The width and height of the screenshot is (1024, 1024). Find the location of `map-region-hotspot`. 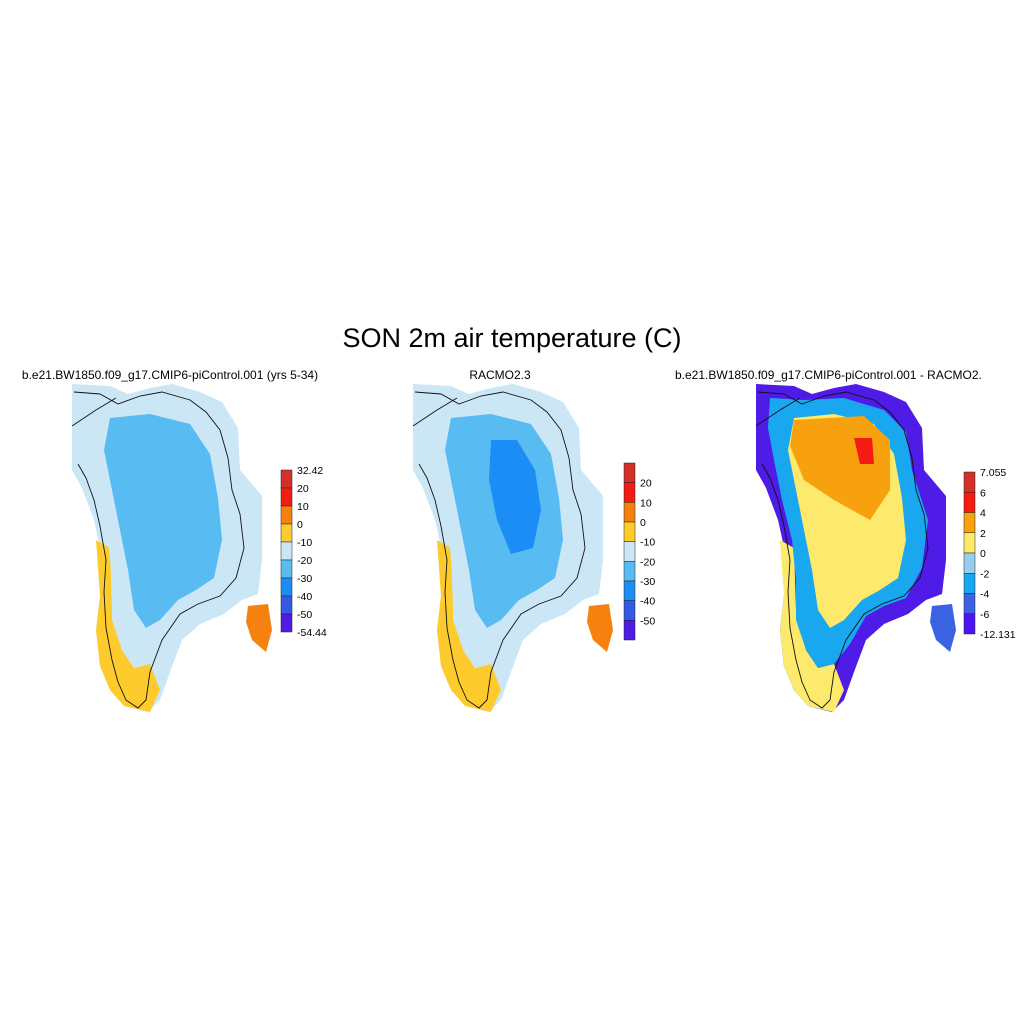

map-region-hotspot is located at coordinates (864, 451).